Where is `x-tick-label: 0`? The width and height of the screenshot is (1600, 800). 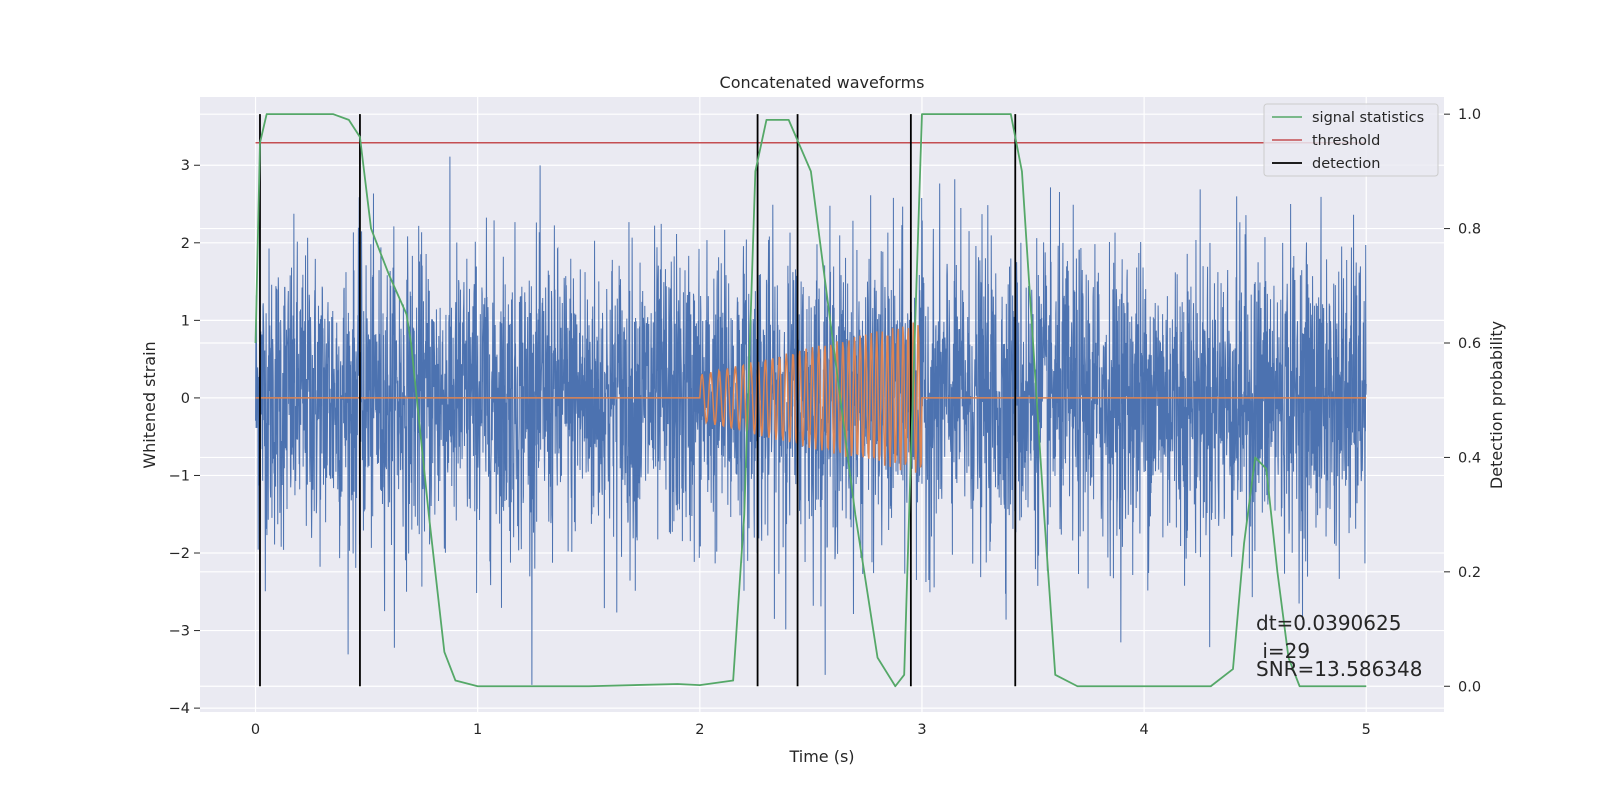
x-tick-label: 0 is located at coordinates (255, 730).